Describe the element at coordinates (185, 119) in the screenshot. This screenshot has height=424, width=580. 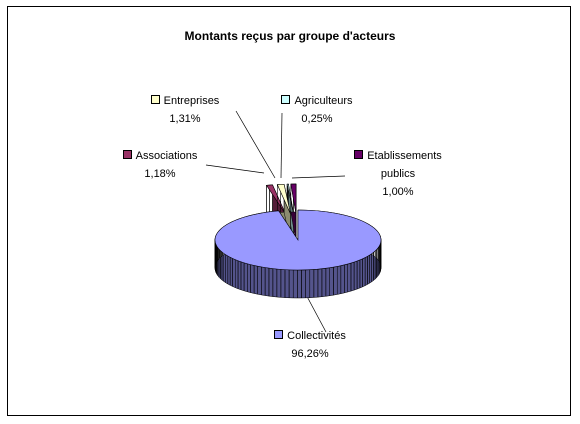
I see `slice-value: 1,31%` at that location.